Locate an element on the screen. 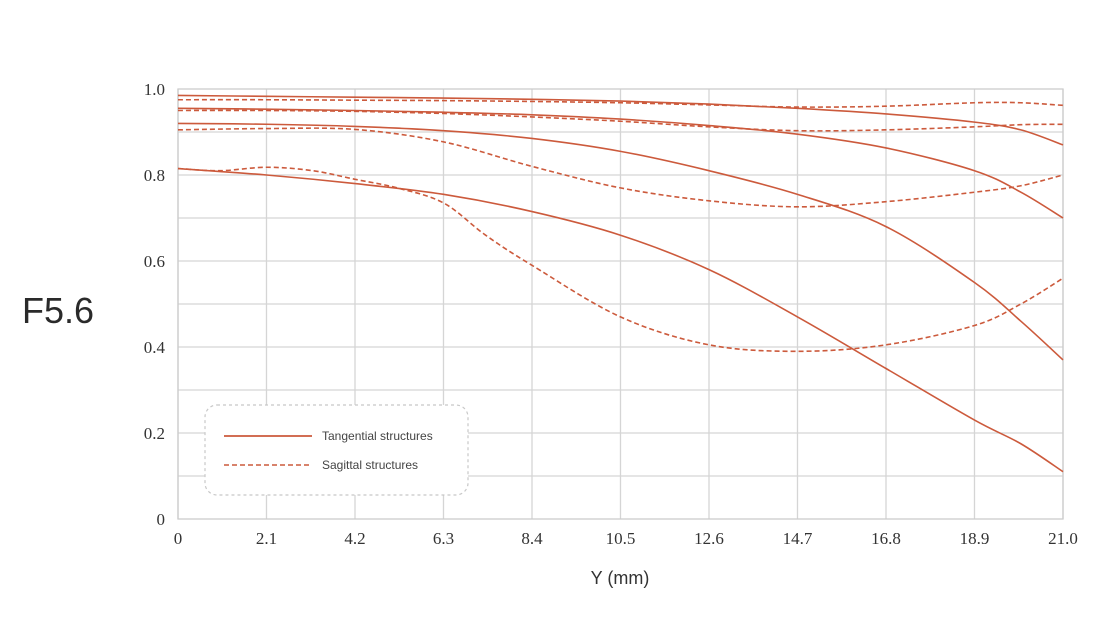  x-axis-label: Y (mm) is located at coordinates (620, 578).